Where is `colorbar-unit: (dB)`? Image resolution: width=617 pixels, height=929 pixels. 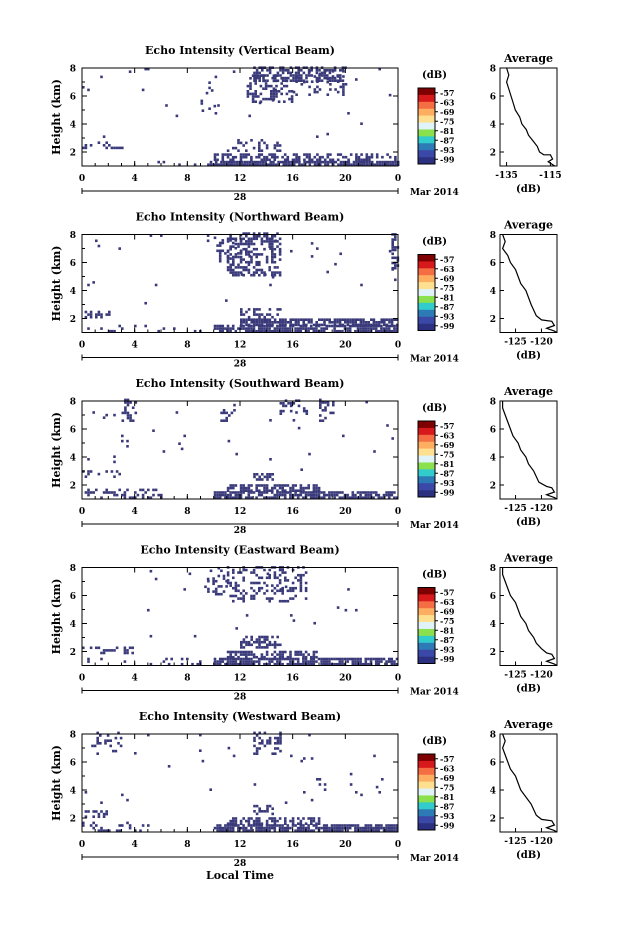
colorbar-unit: (dB) is located at coordinates (434, 242).